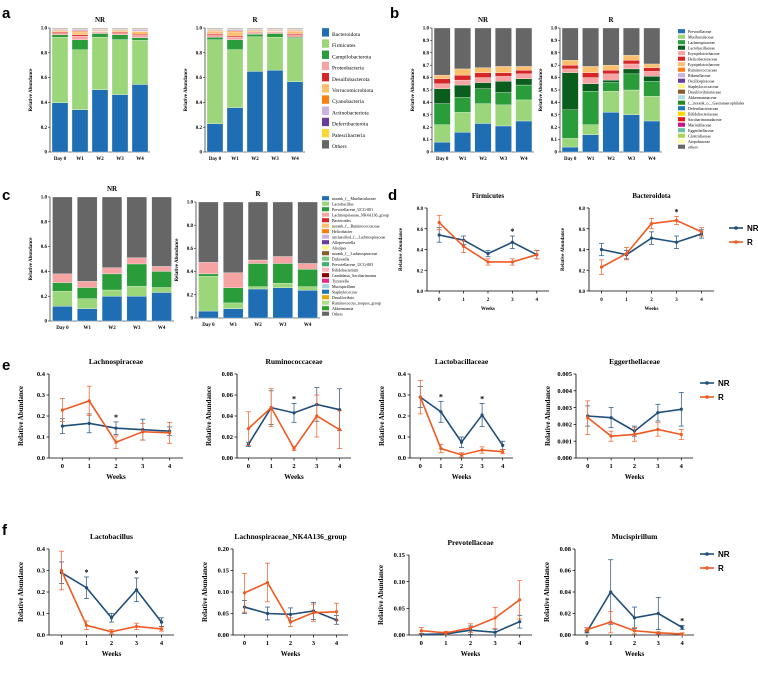 The image size is (758, 673). Describe the element at coordinates (402, 416) in the screenshot. I see `y-tick-label: 0.2` at that location.